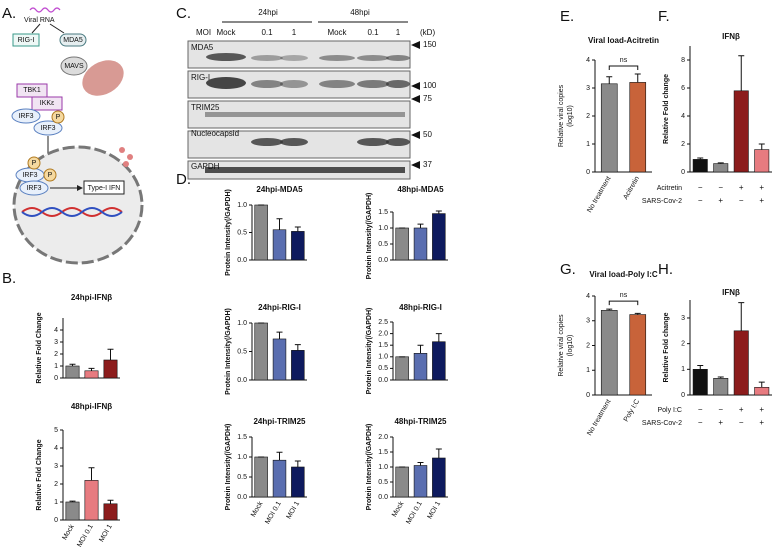  What do you see at coordinates (103, 78) in the screenshot?
I see `mitochondrion` at bounding box center [103, 78].